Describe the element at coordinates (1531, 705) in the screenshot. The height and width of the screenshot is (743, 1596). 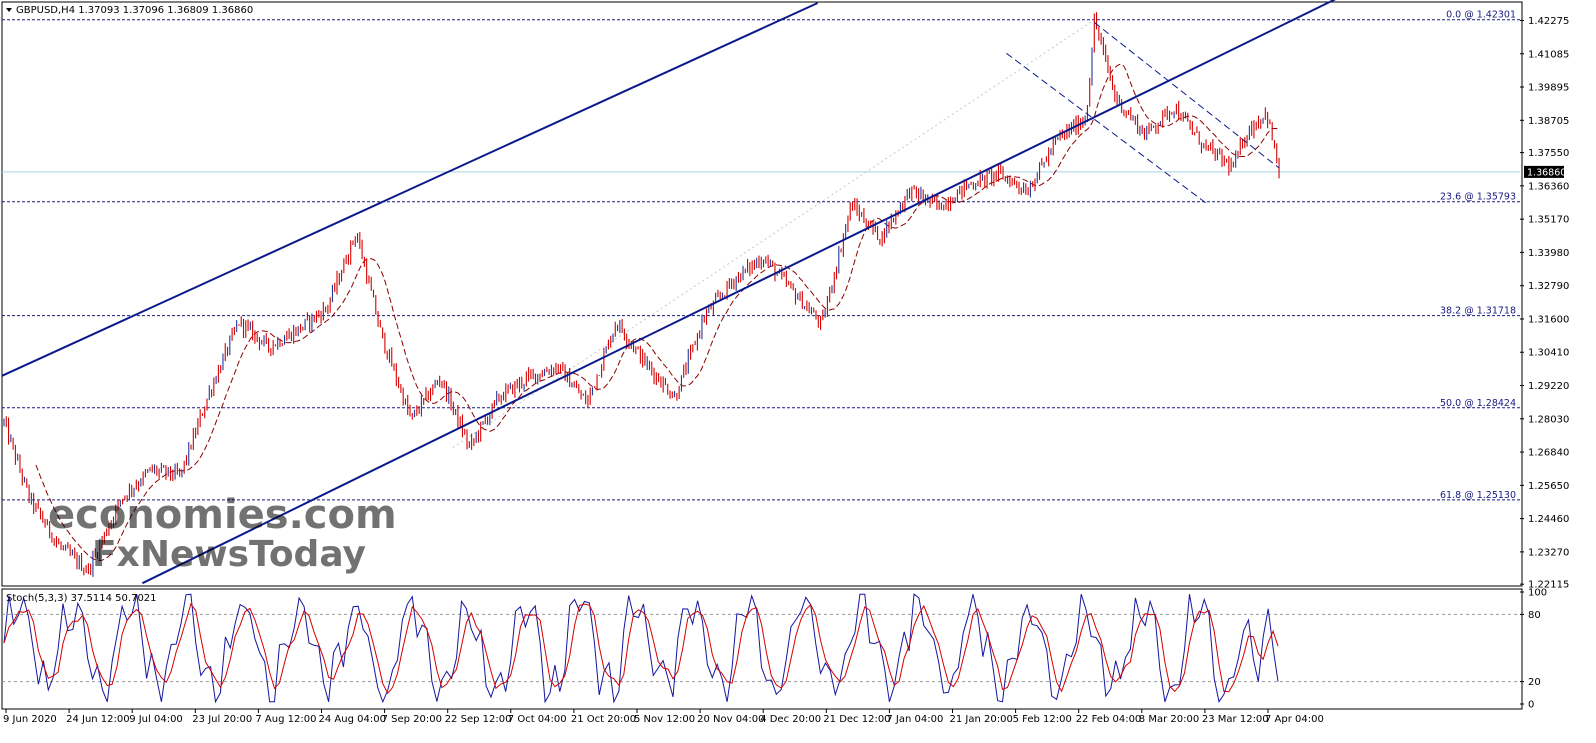
I see `stoch-y-tick-label: 0` at that location.